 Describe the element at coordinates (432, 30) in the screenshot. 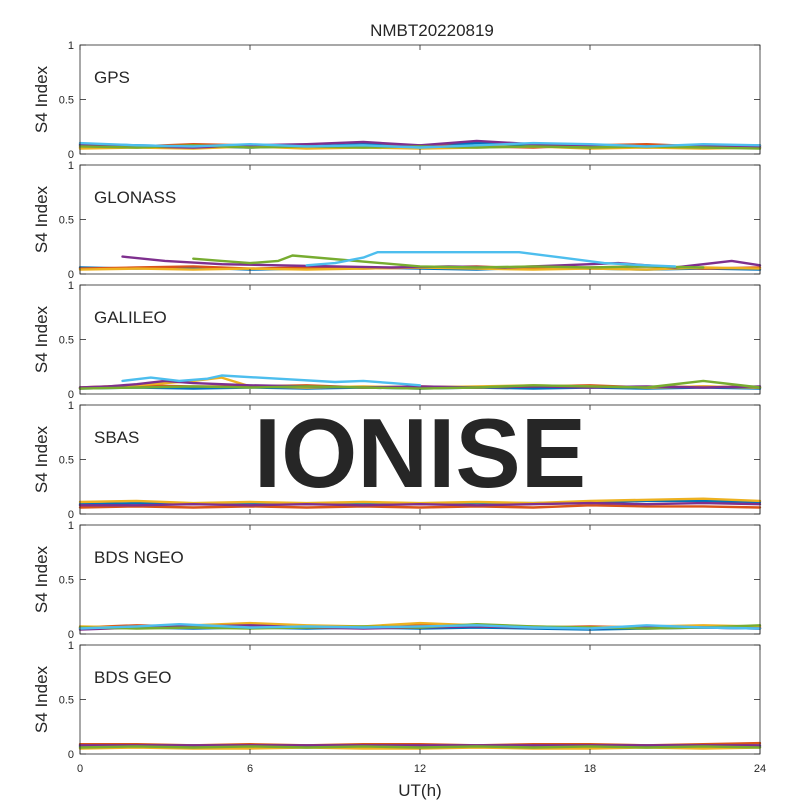

I see `figure-title: NMBT20220819` at that location.